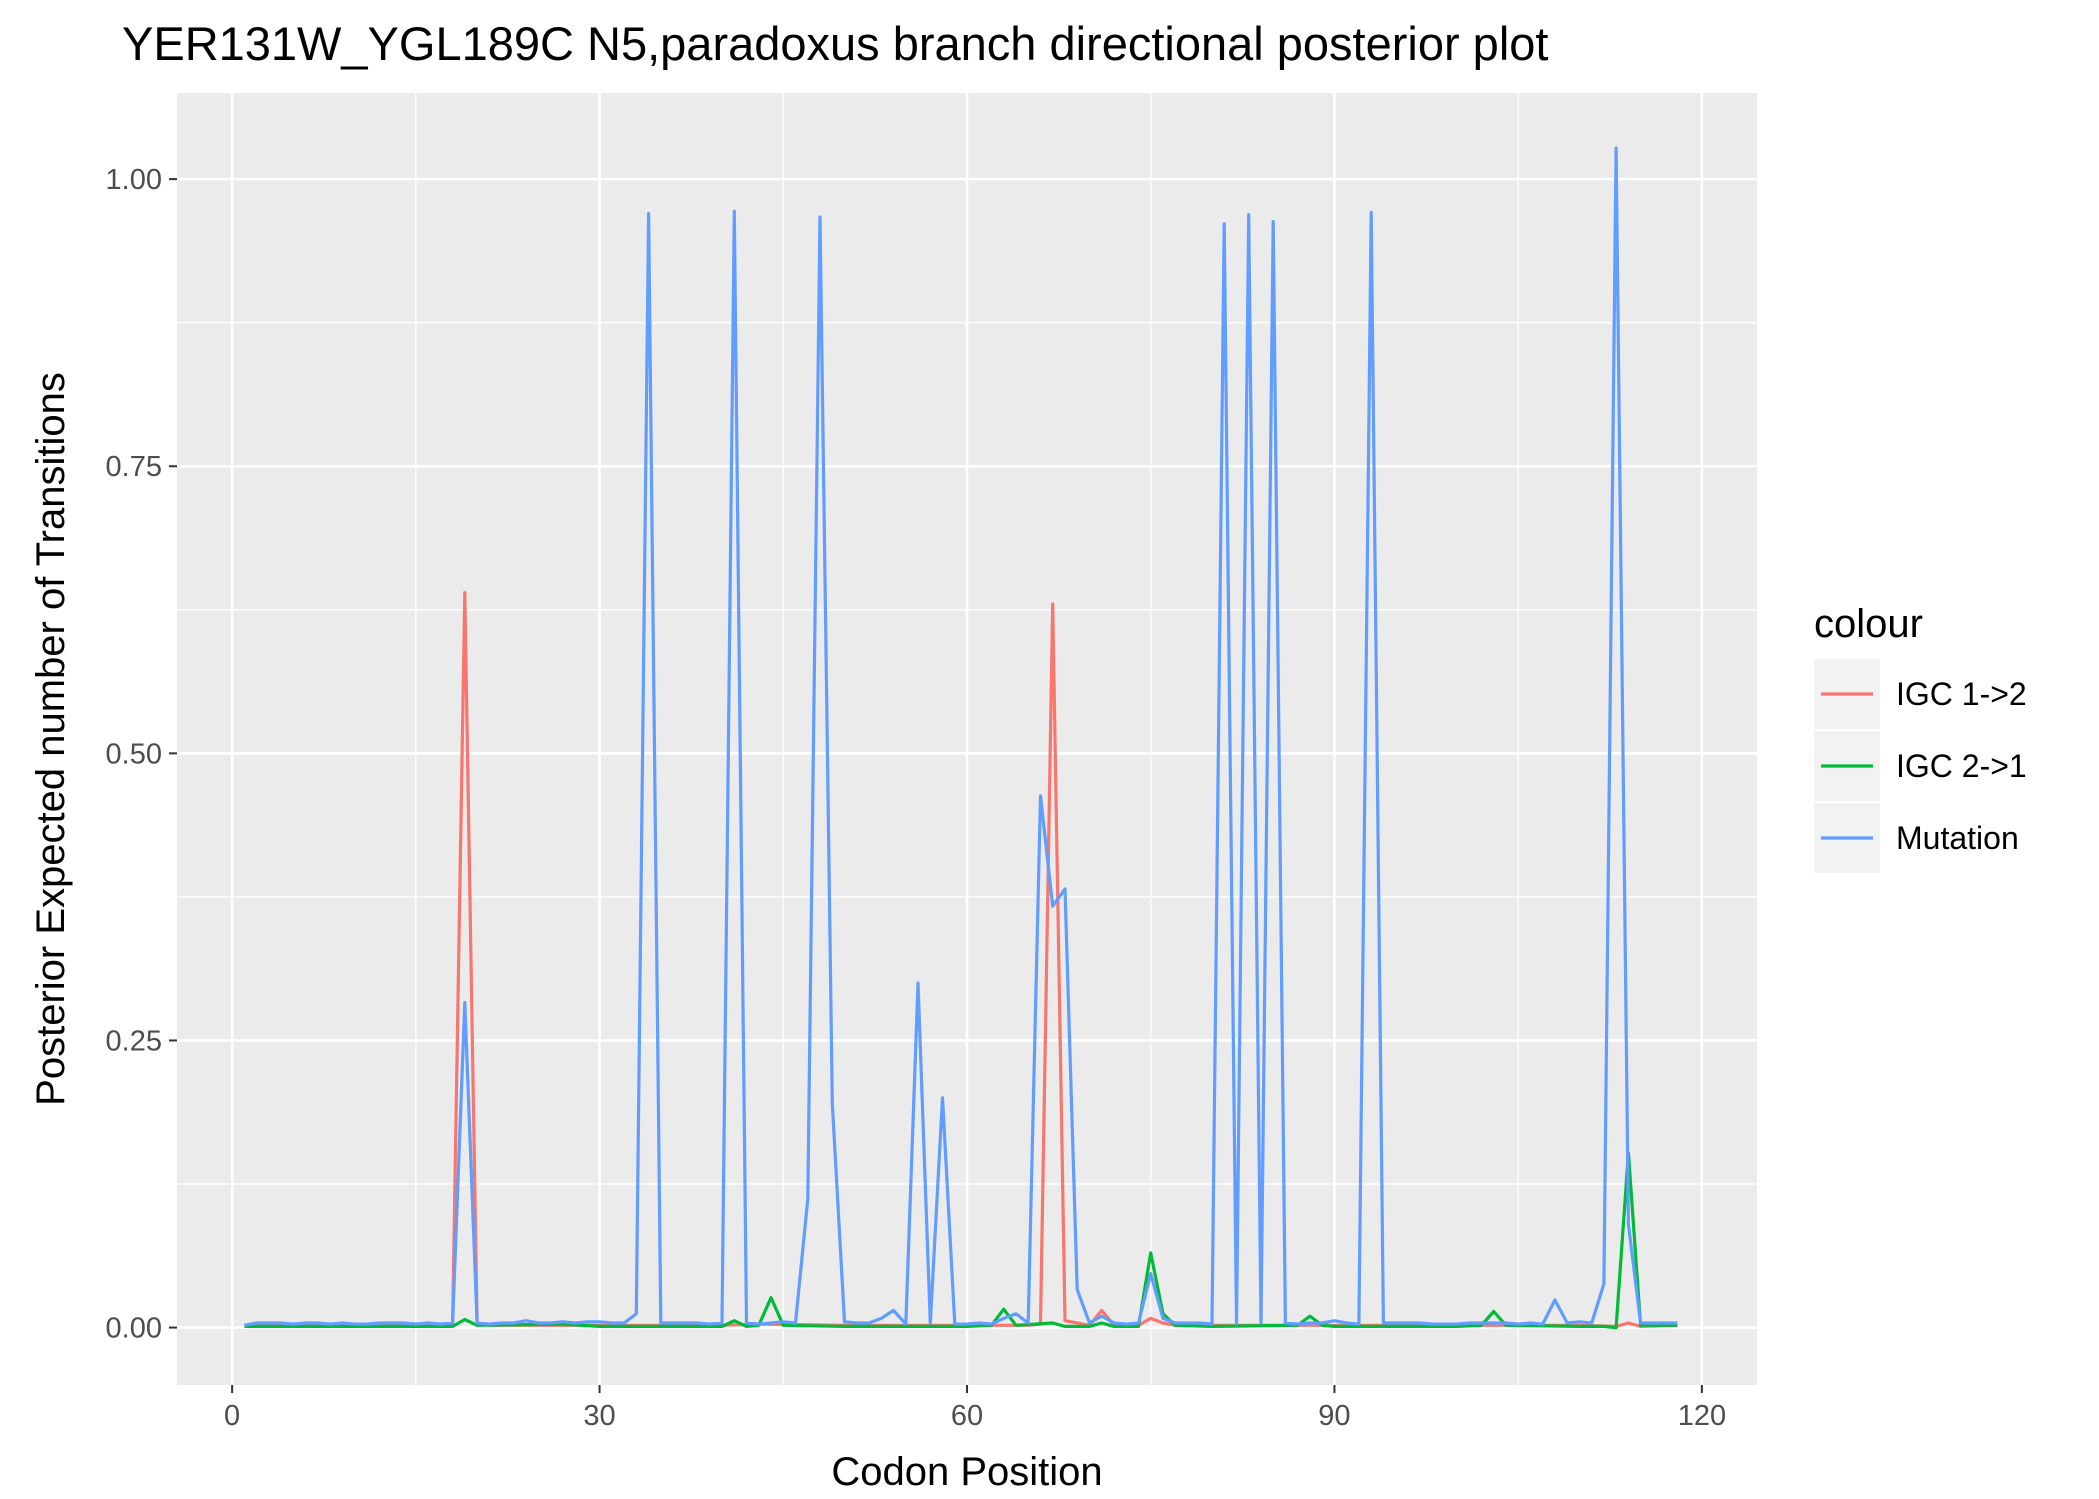 This screenshot has width=2099, height=1499. I want to click on x-tick-label: 30, so click(599, 1416).